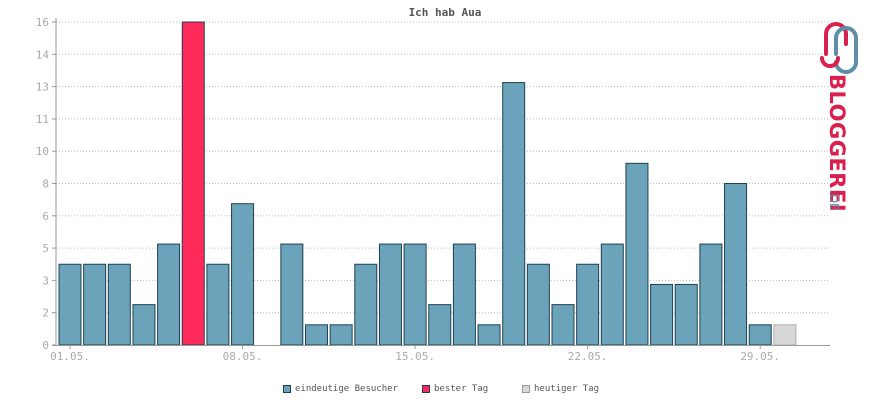 This screenshot has height=400, width=870. Describe the element at coordinates (839, 48) in the screenshot. I see `bloggerei-logo-icon` at that location.